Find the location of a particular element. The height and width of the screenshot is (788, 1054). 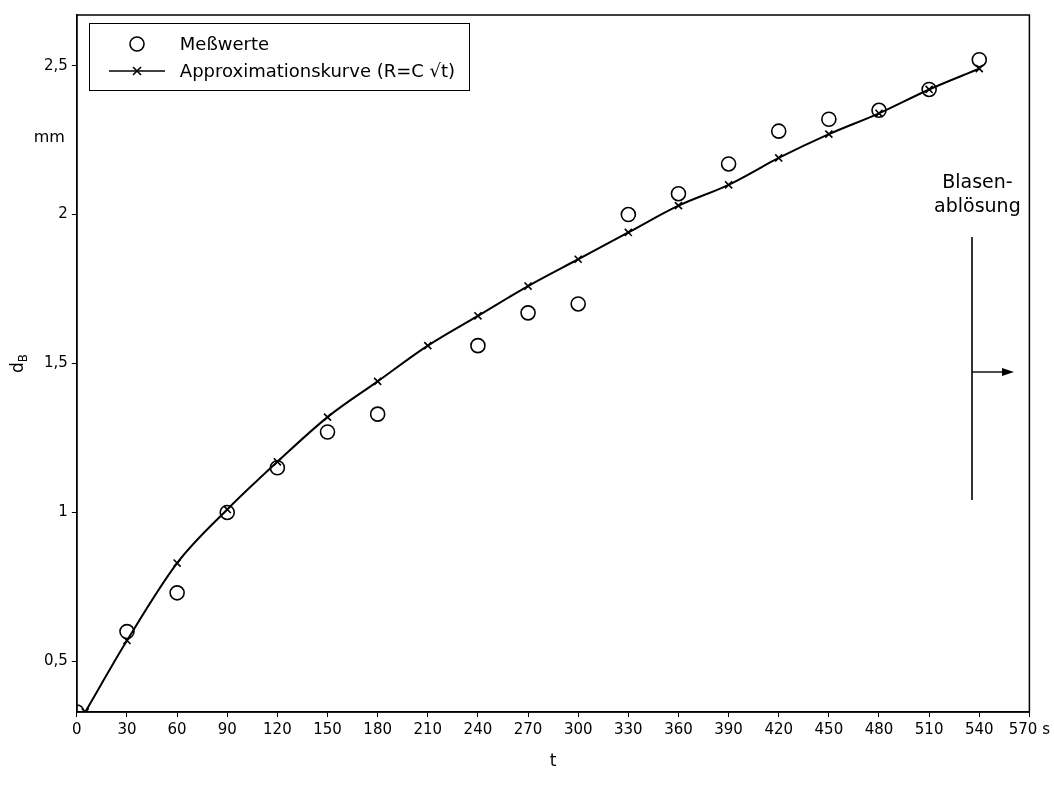

x-tick-label: 570 s is located at coordinates (1029, 728).